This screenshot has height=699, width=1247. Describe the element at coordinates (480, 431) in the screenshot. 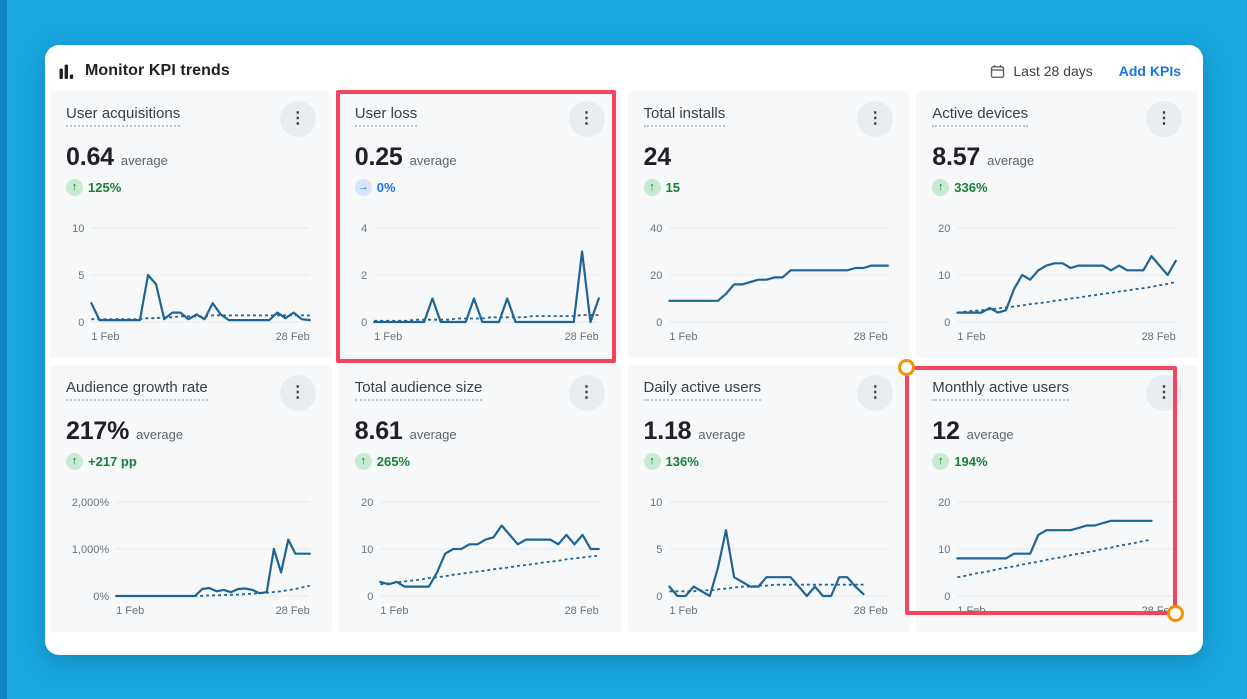

I see `kpi-value-row: 8.61 average` at that location.